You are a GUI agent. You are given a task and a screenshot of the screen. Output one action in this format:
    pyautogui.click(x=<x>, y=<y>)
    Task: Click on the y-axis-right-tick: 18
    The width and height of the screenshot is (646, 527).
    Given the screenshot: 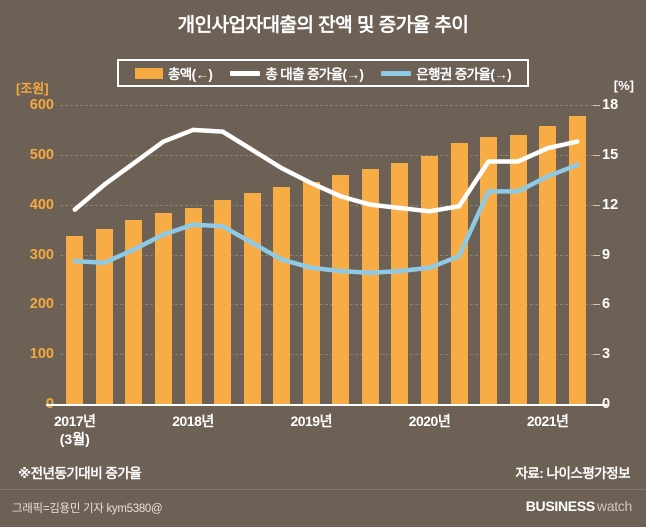 What is the action you would take?
    pyautogui.click(x=610, y=105)
    